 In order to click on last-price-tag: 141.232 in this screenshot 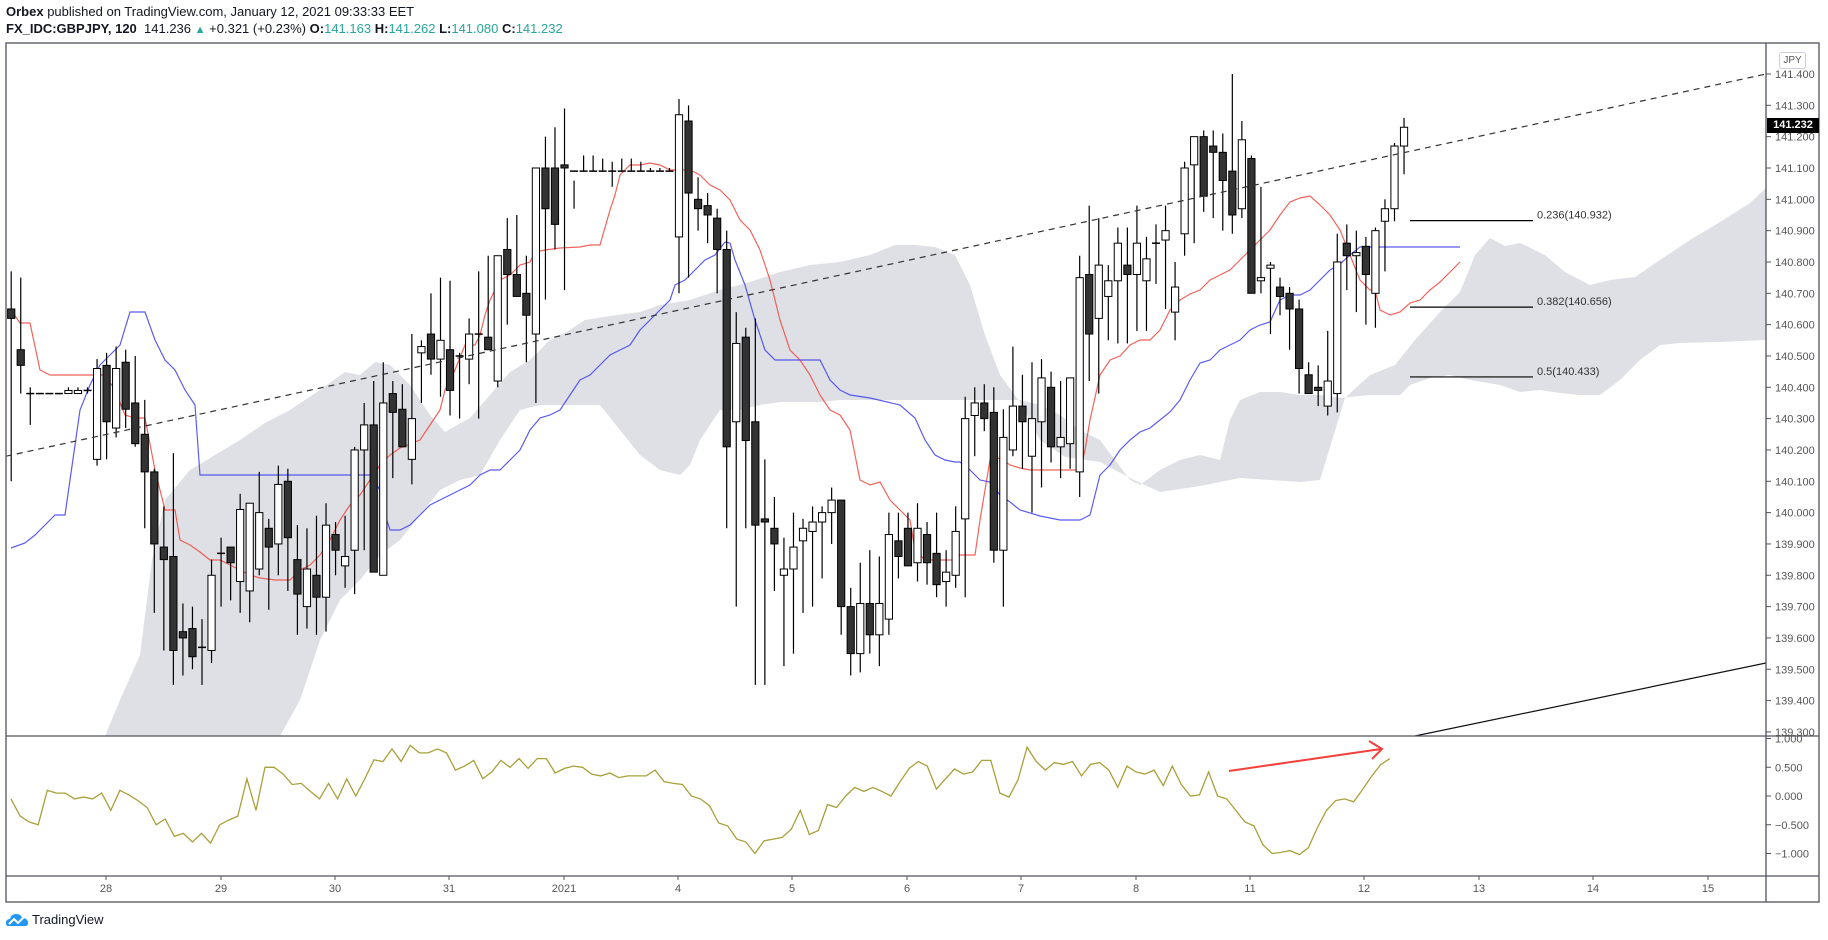, I will do `click(1793, 125)`.